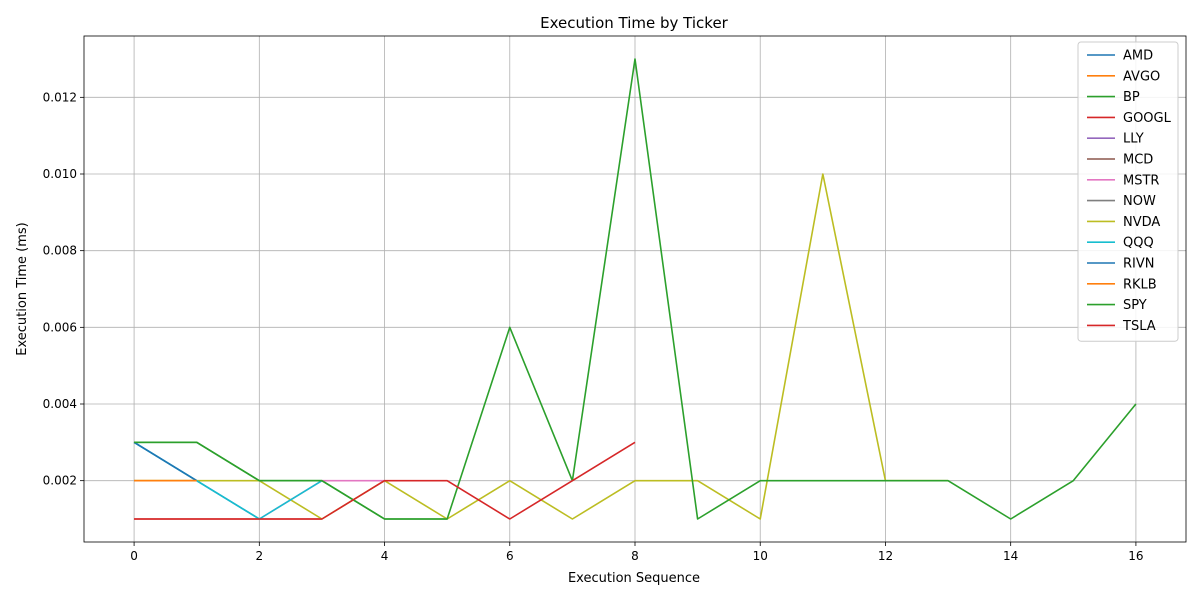  I want to click on x-tick-label: 0, so click(134, 556).